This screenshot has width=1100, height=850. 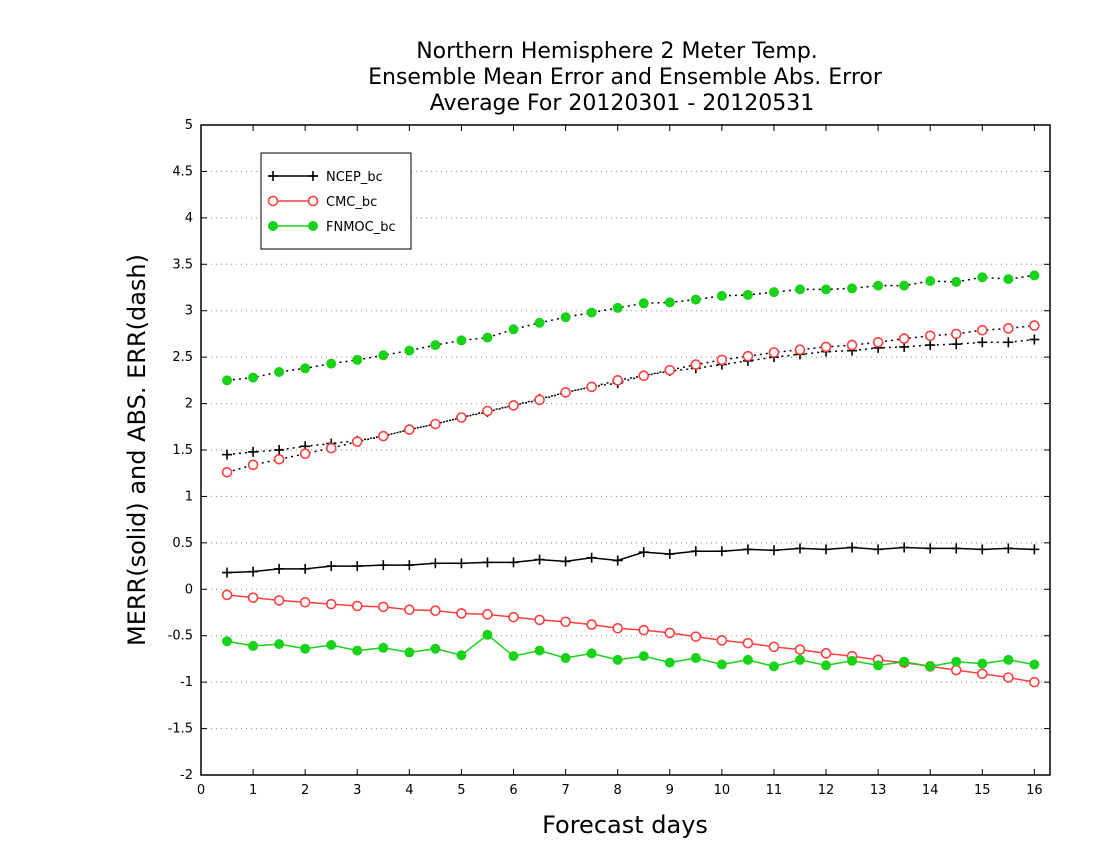 What do you see at coordinates (774, 790) in the screenshot?
I see `x-tick-label: 11` at bounding box center [774, 790].